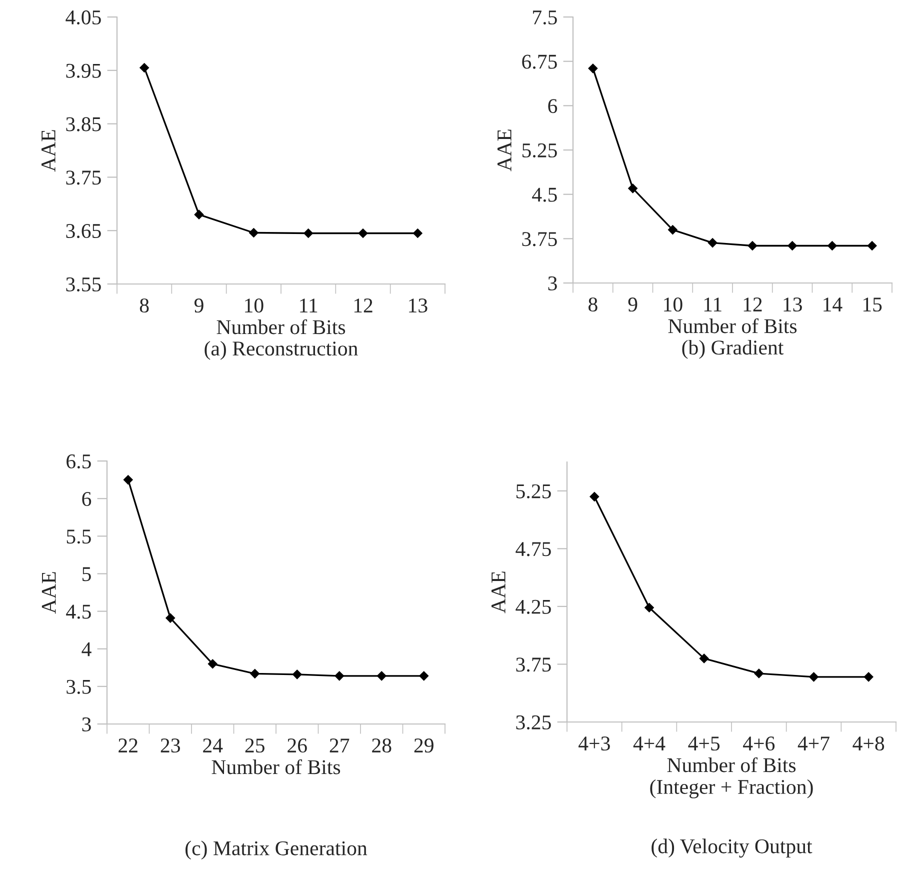 This screenshot has height=889, width=902. I want to click on x-axis-title: Number of Bits (Integer + Fraction), so click(731, 777).